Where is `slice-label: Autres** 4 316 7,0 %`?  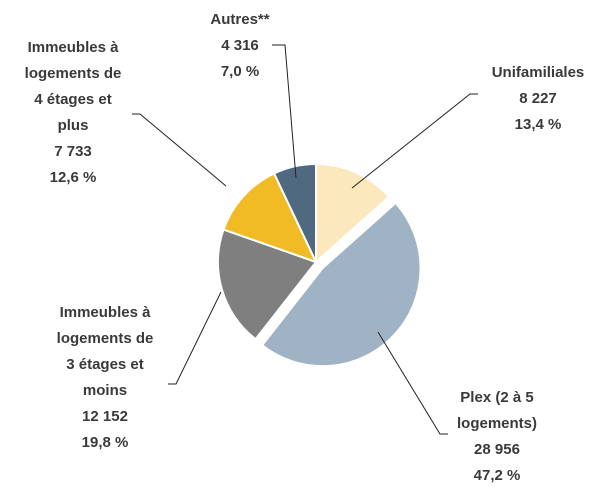 slice-label: Autres** 4 316 7,0 % is located at coordinates (239, 46).